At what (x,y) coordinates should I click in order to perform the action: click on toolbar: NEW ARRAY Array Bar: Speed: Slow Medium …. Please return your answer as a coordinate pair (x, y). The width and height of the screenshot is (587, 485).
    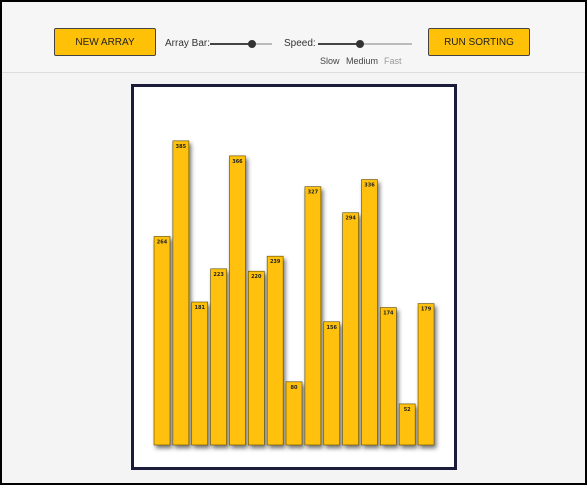
    Looking at the image, I should click on (293, 37).